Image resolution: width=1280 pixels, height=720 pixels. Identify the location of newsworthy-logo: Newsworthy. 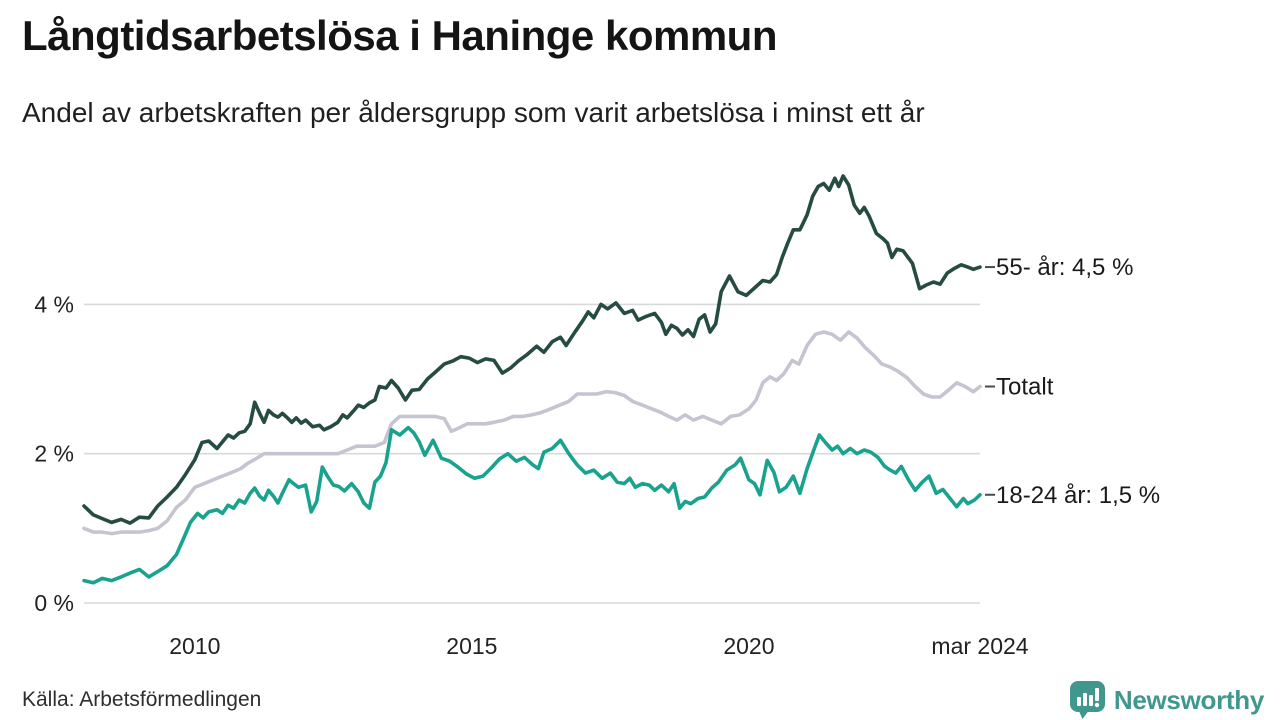
(1166, 700).